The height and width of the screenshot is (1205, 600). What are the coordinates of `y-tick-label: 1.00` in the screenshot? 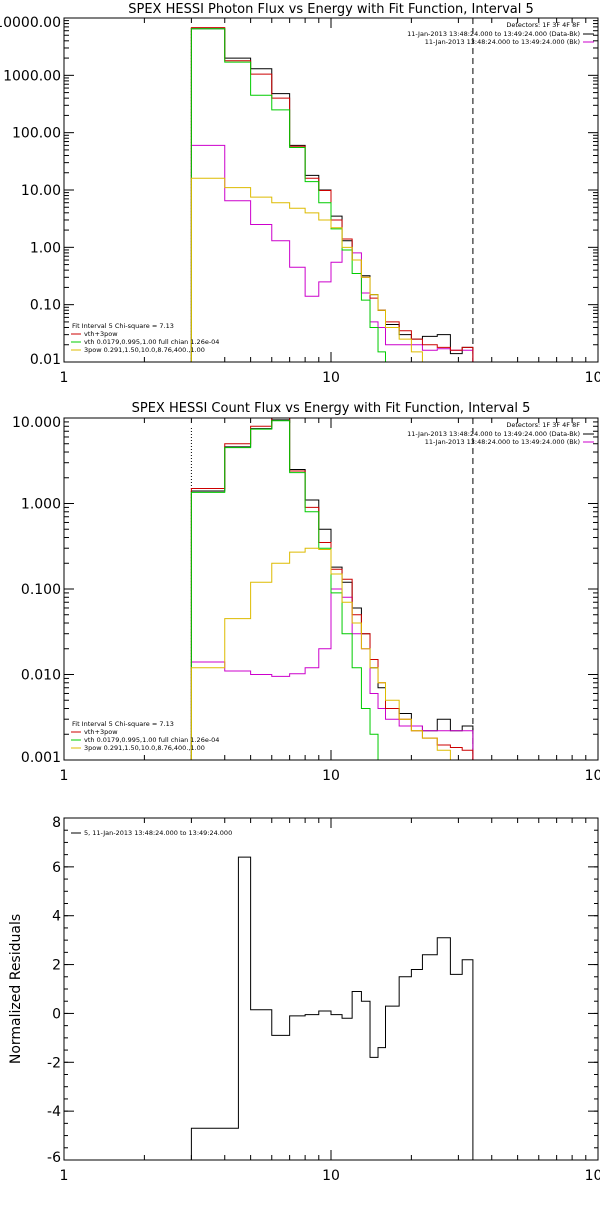 It's located at (45, 248).